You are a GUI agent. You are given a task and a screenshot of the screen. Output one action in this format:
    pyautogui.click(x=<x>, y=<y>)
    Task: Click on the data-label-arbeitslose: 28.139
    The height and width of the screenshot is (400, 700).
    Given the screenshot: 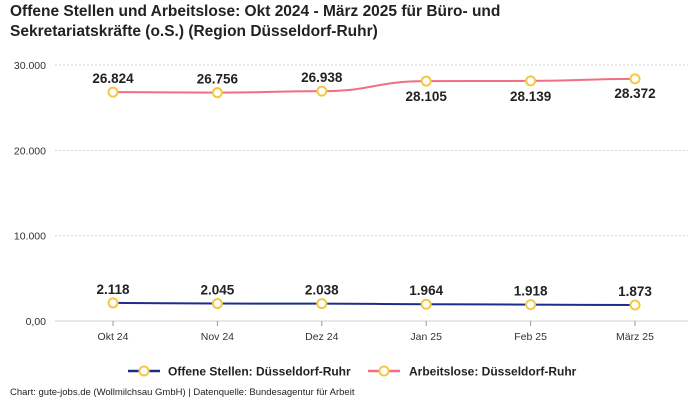 What is the action you would take?
    pyautogui.click(x=530, y=96)
    